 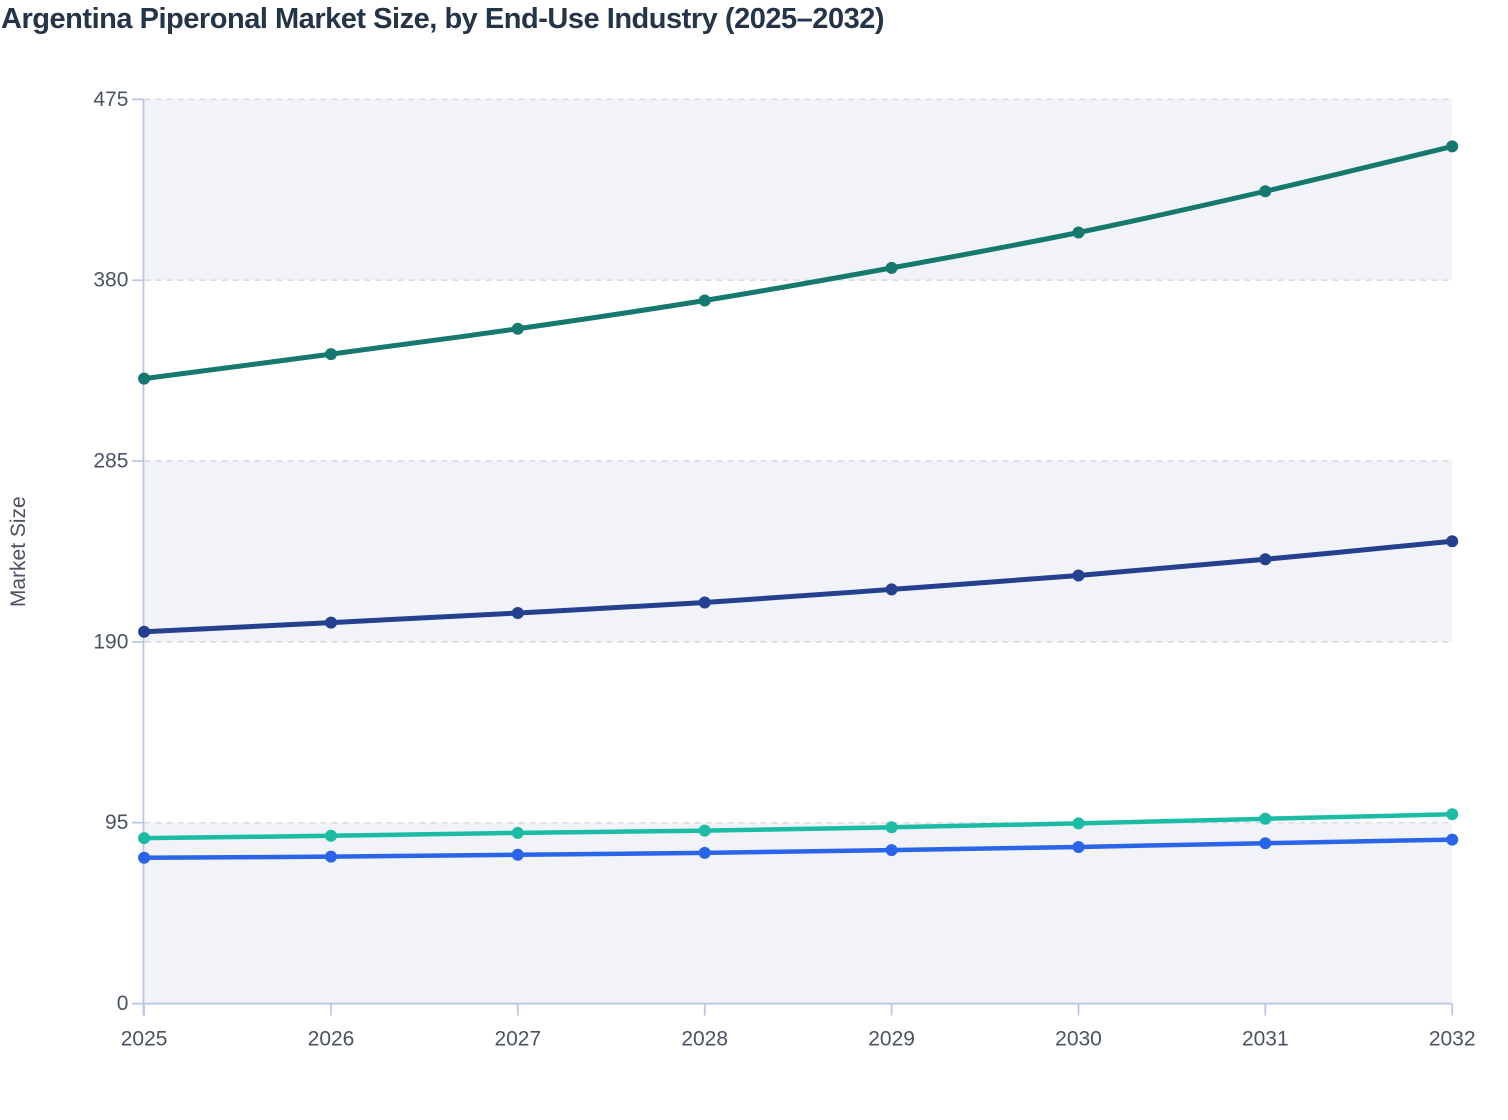 I want to click on svg-text: 2030, so click(x=1078, y=1039).